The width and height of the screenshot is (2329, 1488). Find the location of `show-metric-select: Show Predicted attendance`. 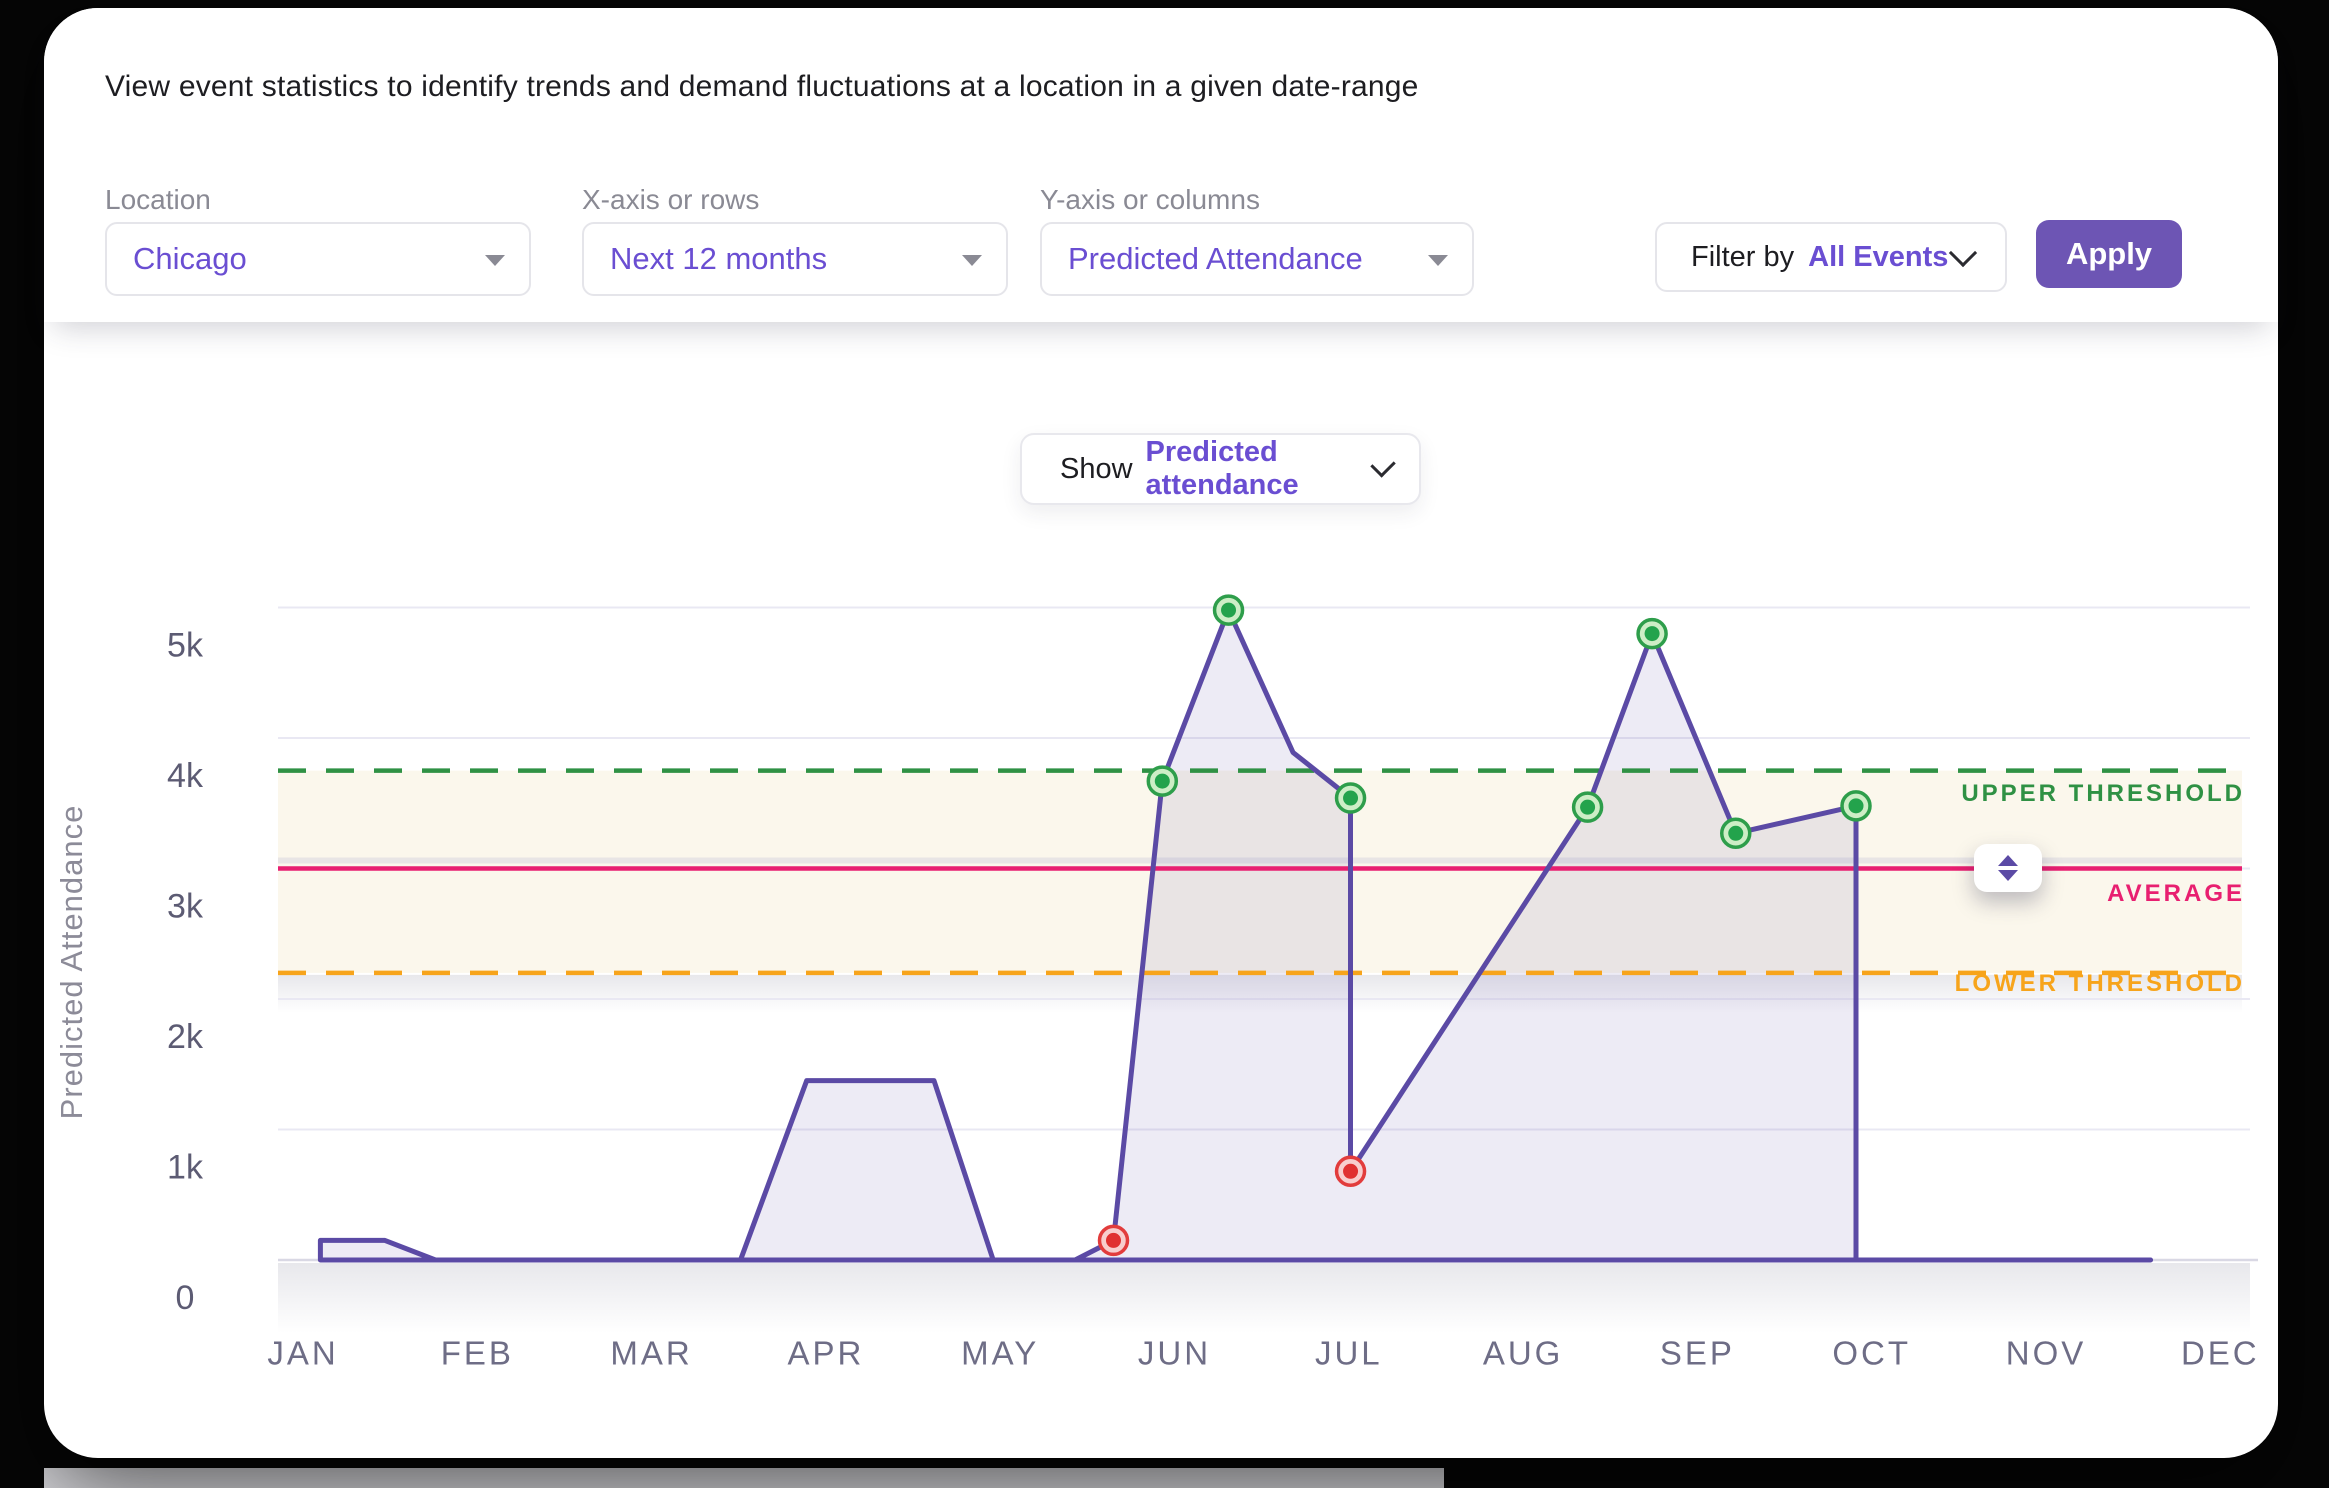

show-metric-select: Show Predicted attendance is located at coordinates (1220, 469).